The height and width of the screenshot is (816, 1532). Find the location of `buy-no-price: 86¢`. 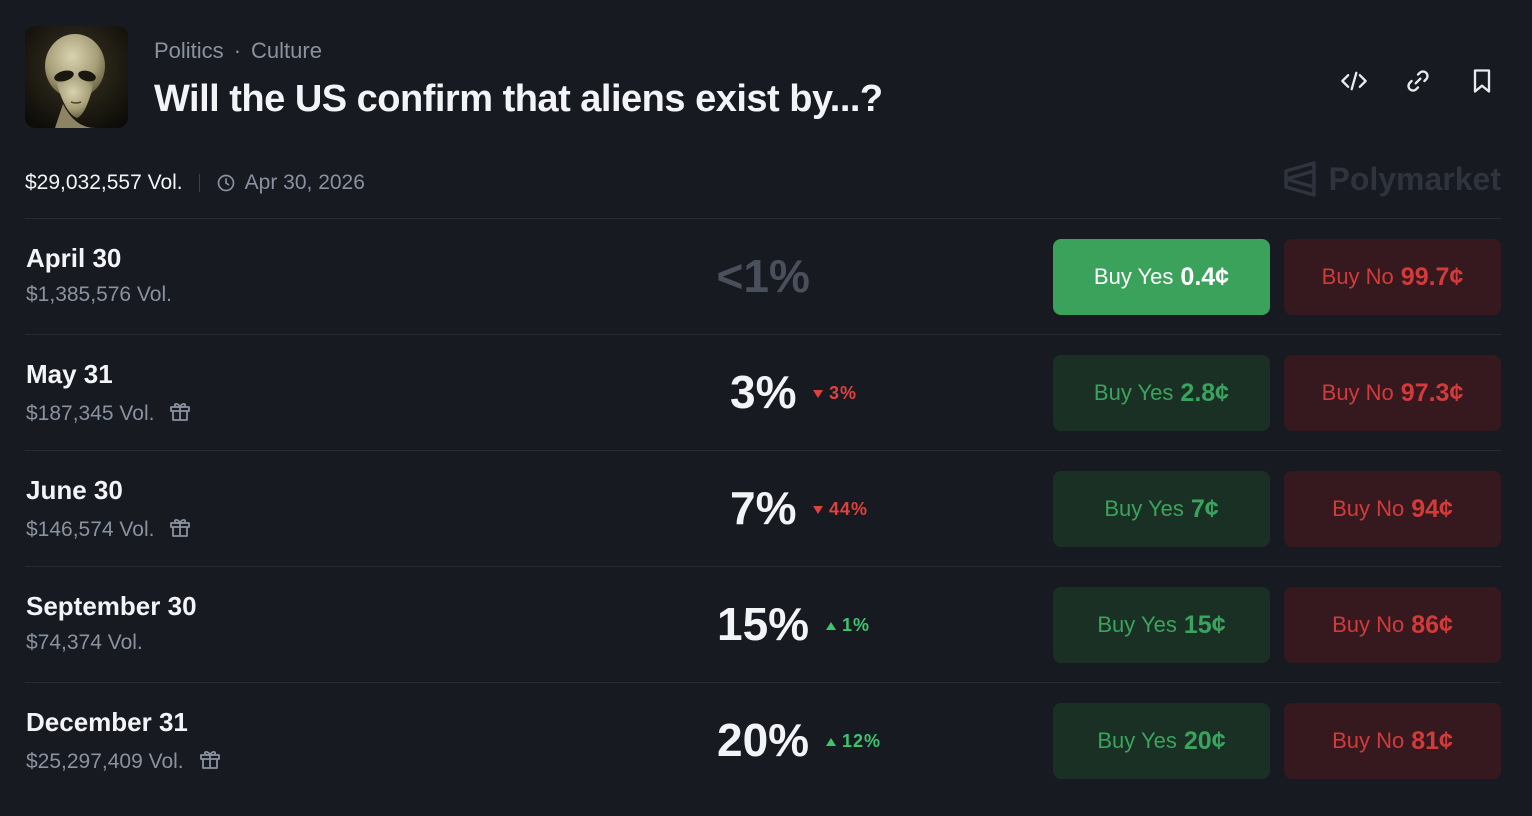

buy-no-price: 86¢ is located at coordinates (1432, 624).